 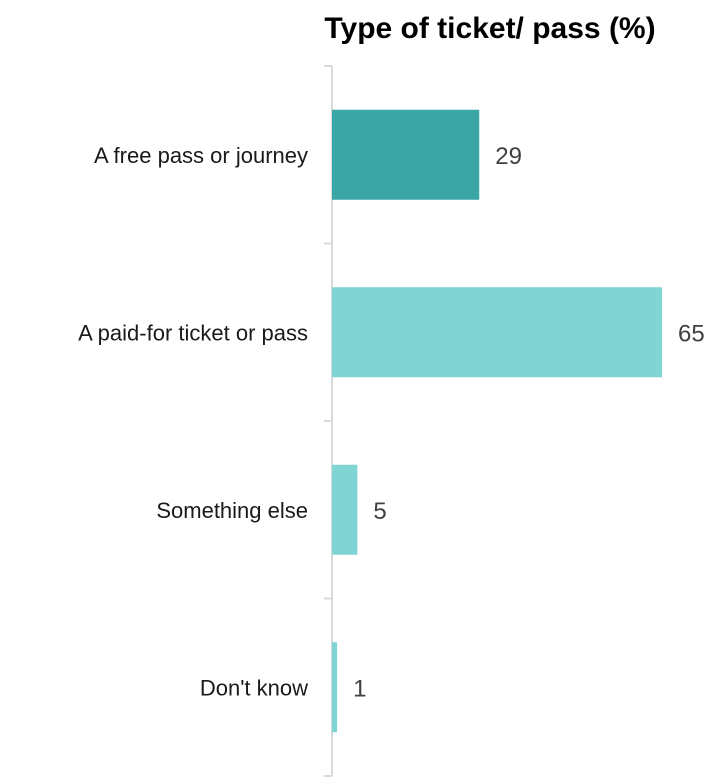 What do you see at coordinates (508, 156) in the screenshot?
I see `value-label: 29` at bounding box center [508, 156].